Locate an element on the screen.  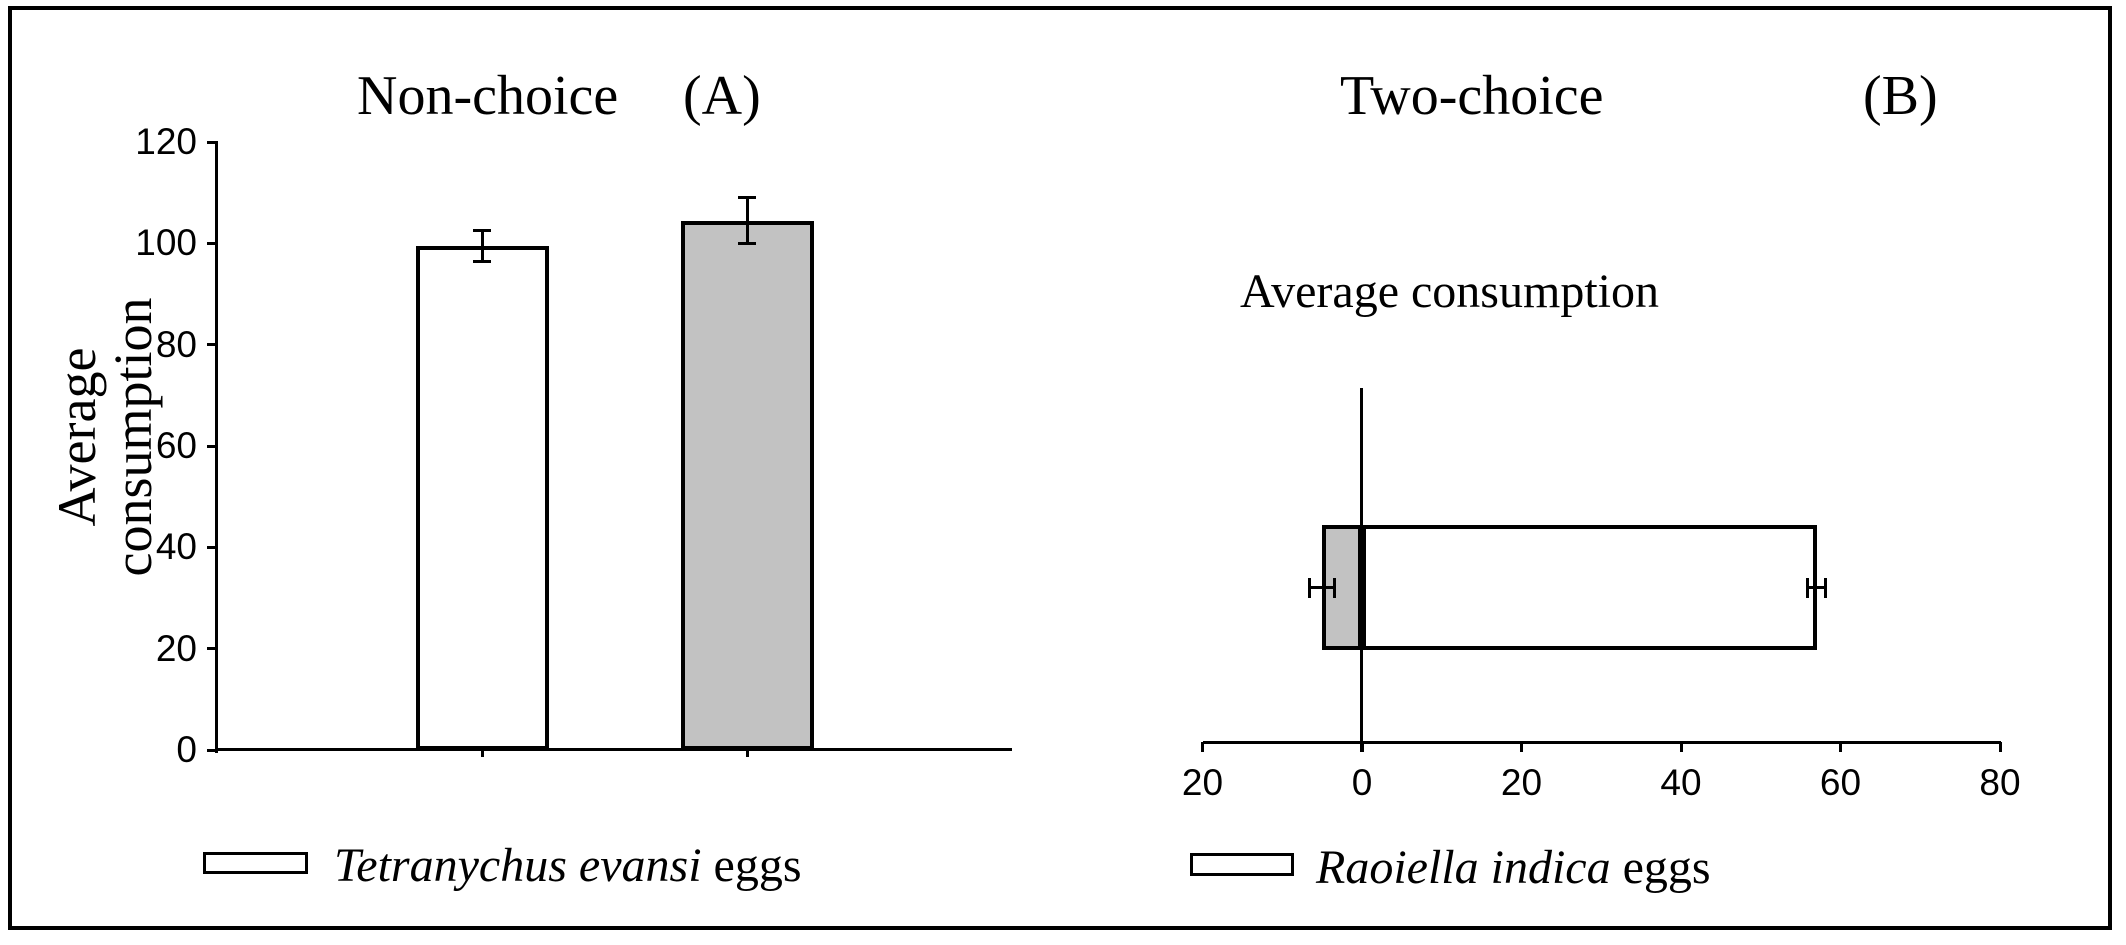
panel-a-ytick-label-20: 20 is located at coordinates (176, 648).